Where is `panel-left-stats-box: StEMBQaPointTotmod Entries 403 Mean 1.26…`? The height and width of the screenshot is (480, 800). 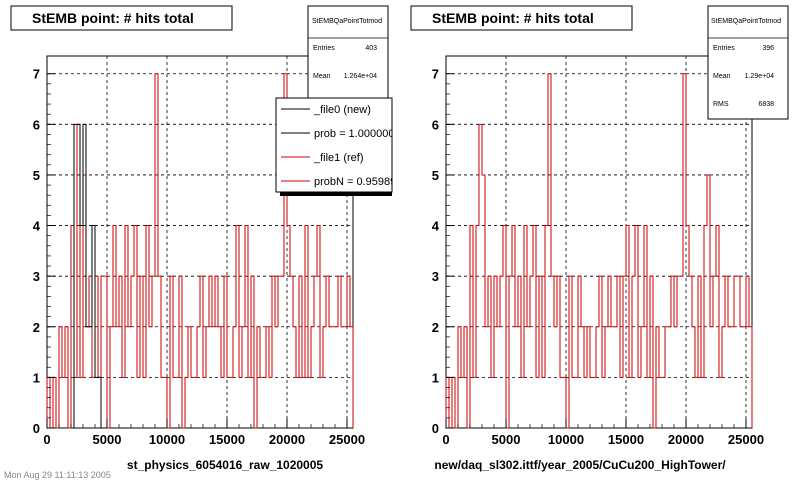
panel-left-stats-box: StEMBQaPointTotmod Entries 403 Mean 1.26… is located at coordinates (348, 52).